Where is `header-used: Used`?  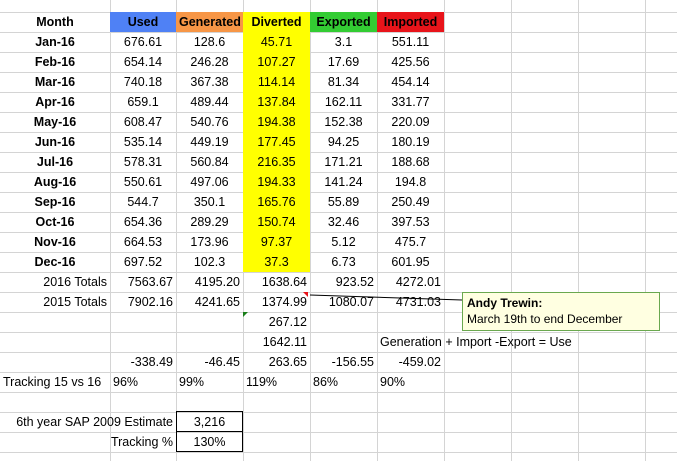 header-used: Used is located at coordinates (143, 22).